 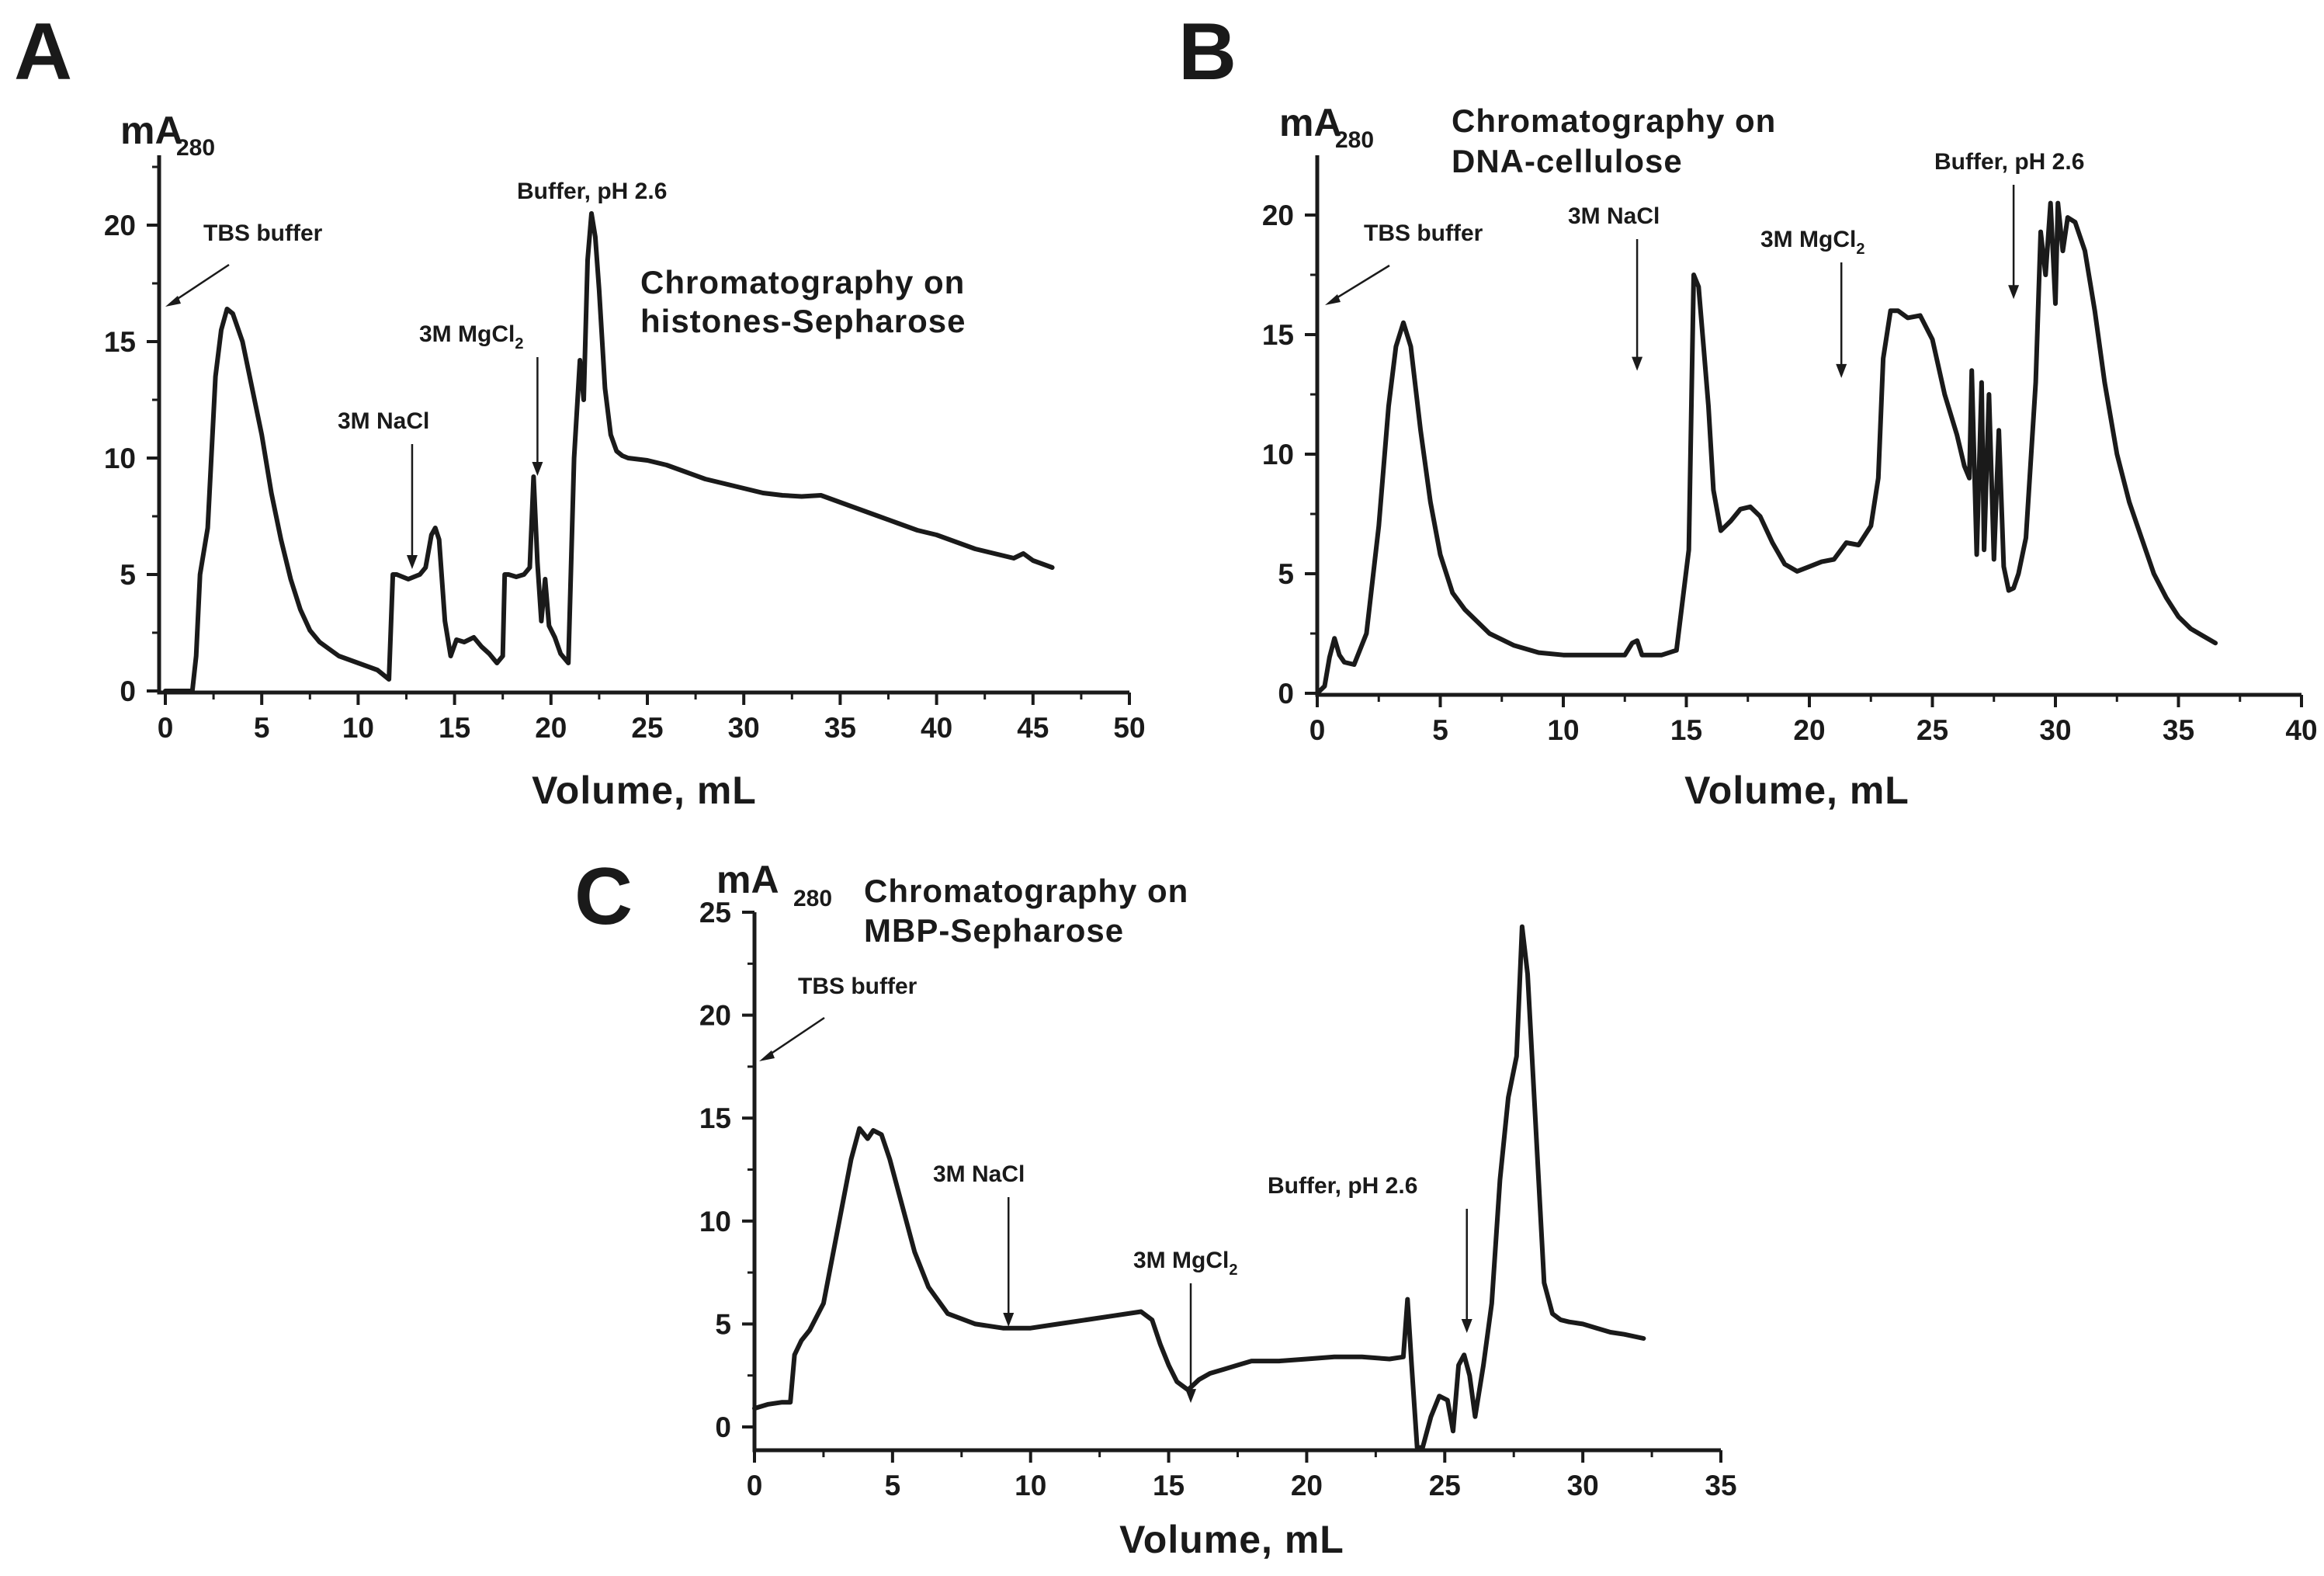 What do you see at coordinates (1445, 1486) in the screenshot?
I see `panel-c-x-tick-label: 25` at bounding box center [1445, 1486].